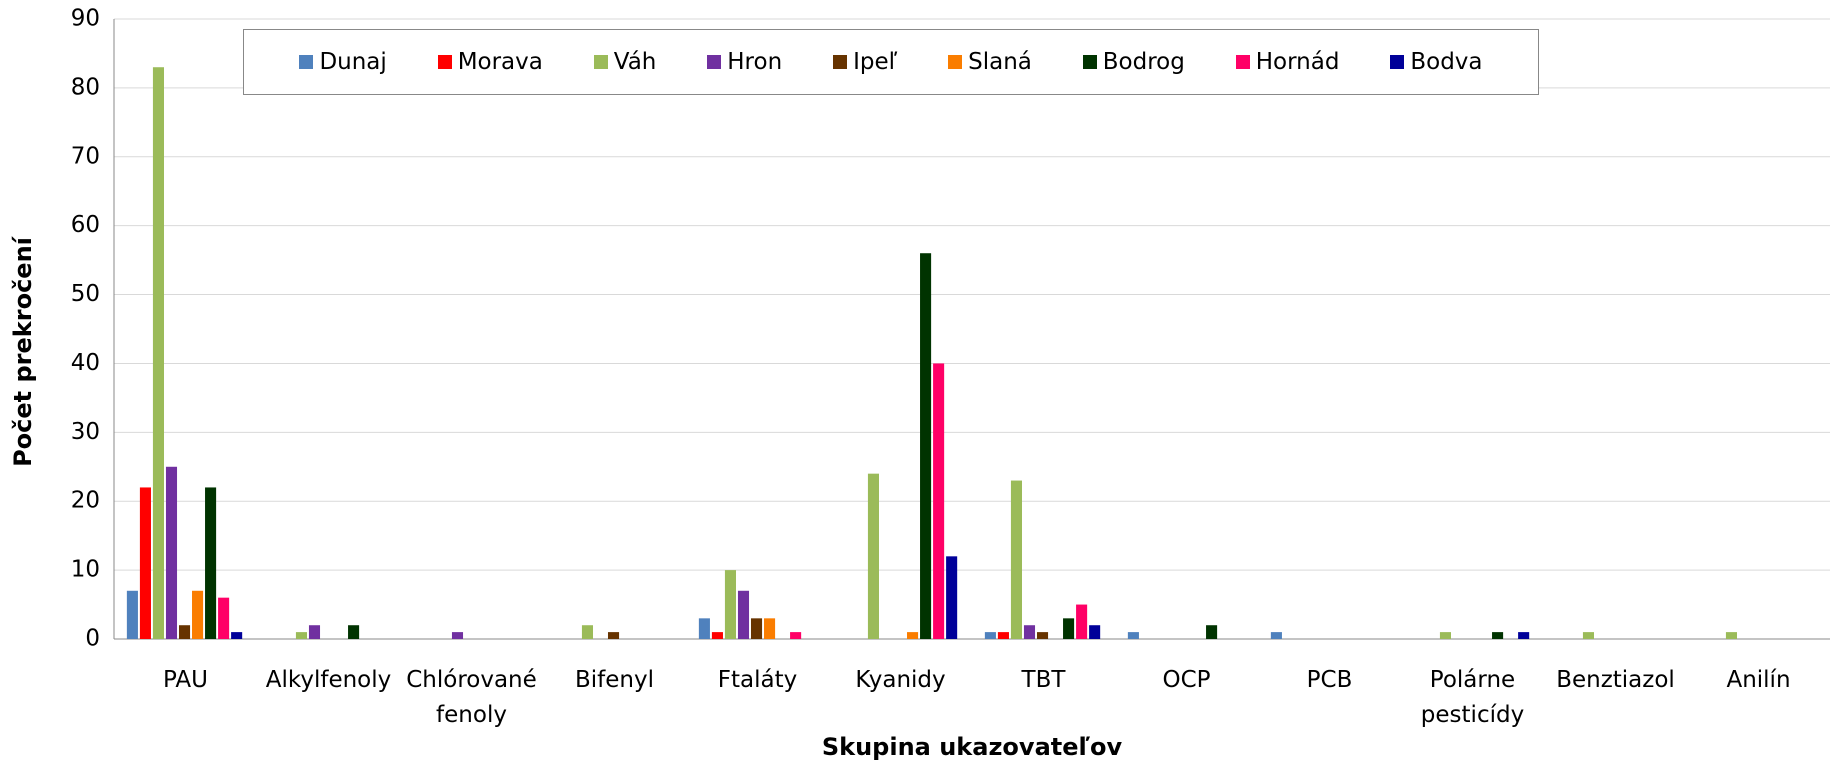  What do you see at coordinates (85, 363) in the screenshot?
I see `y-tick-label: 40` at bounding box center [85, 363].